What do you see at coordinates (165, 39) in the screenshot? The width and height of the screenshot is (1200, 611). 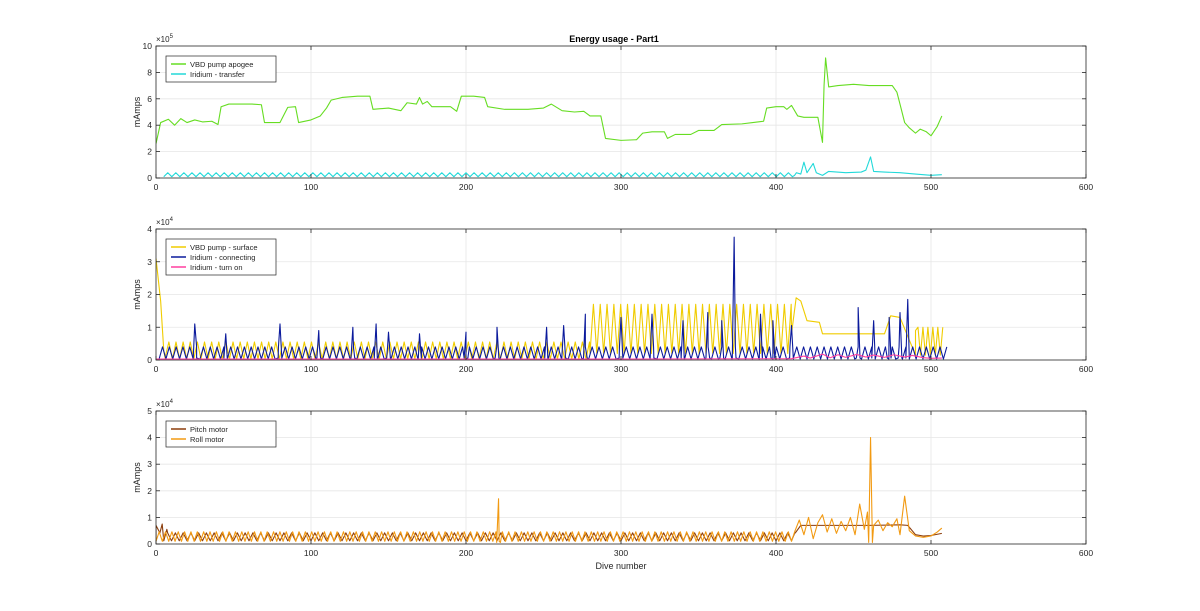 I see `y-exponent-label: ×105` at bounding box center [165, 39].